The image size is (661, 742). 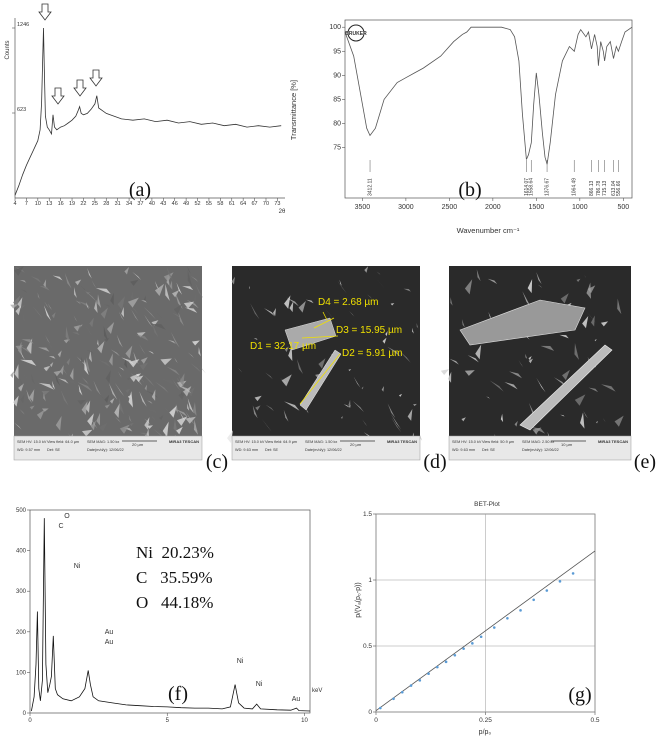 I want to click on y-tick-label: 500, so click(x=21, y=511).